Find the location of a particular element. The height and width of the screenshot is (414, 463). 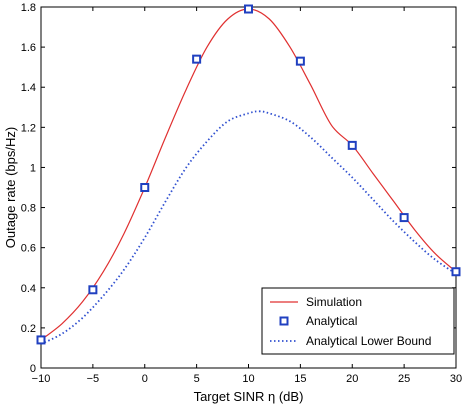

x-tick-label: 0 is located at coordinates (145, 379).